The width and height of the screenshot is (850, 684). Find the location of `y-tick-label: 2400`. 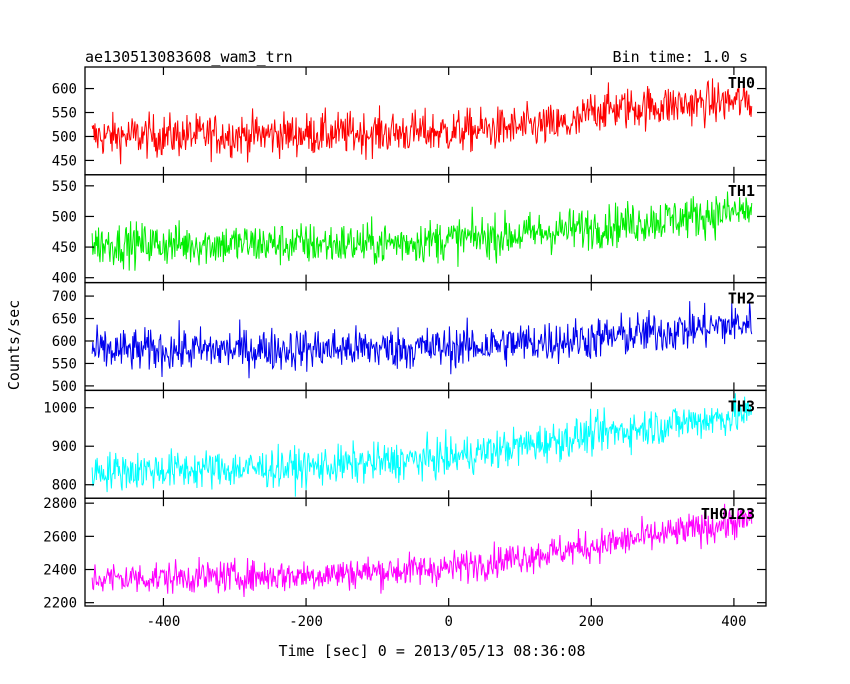

y-tick-label: 2400 is located at coordinates (60, 571).